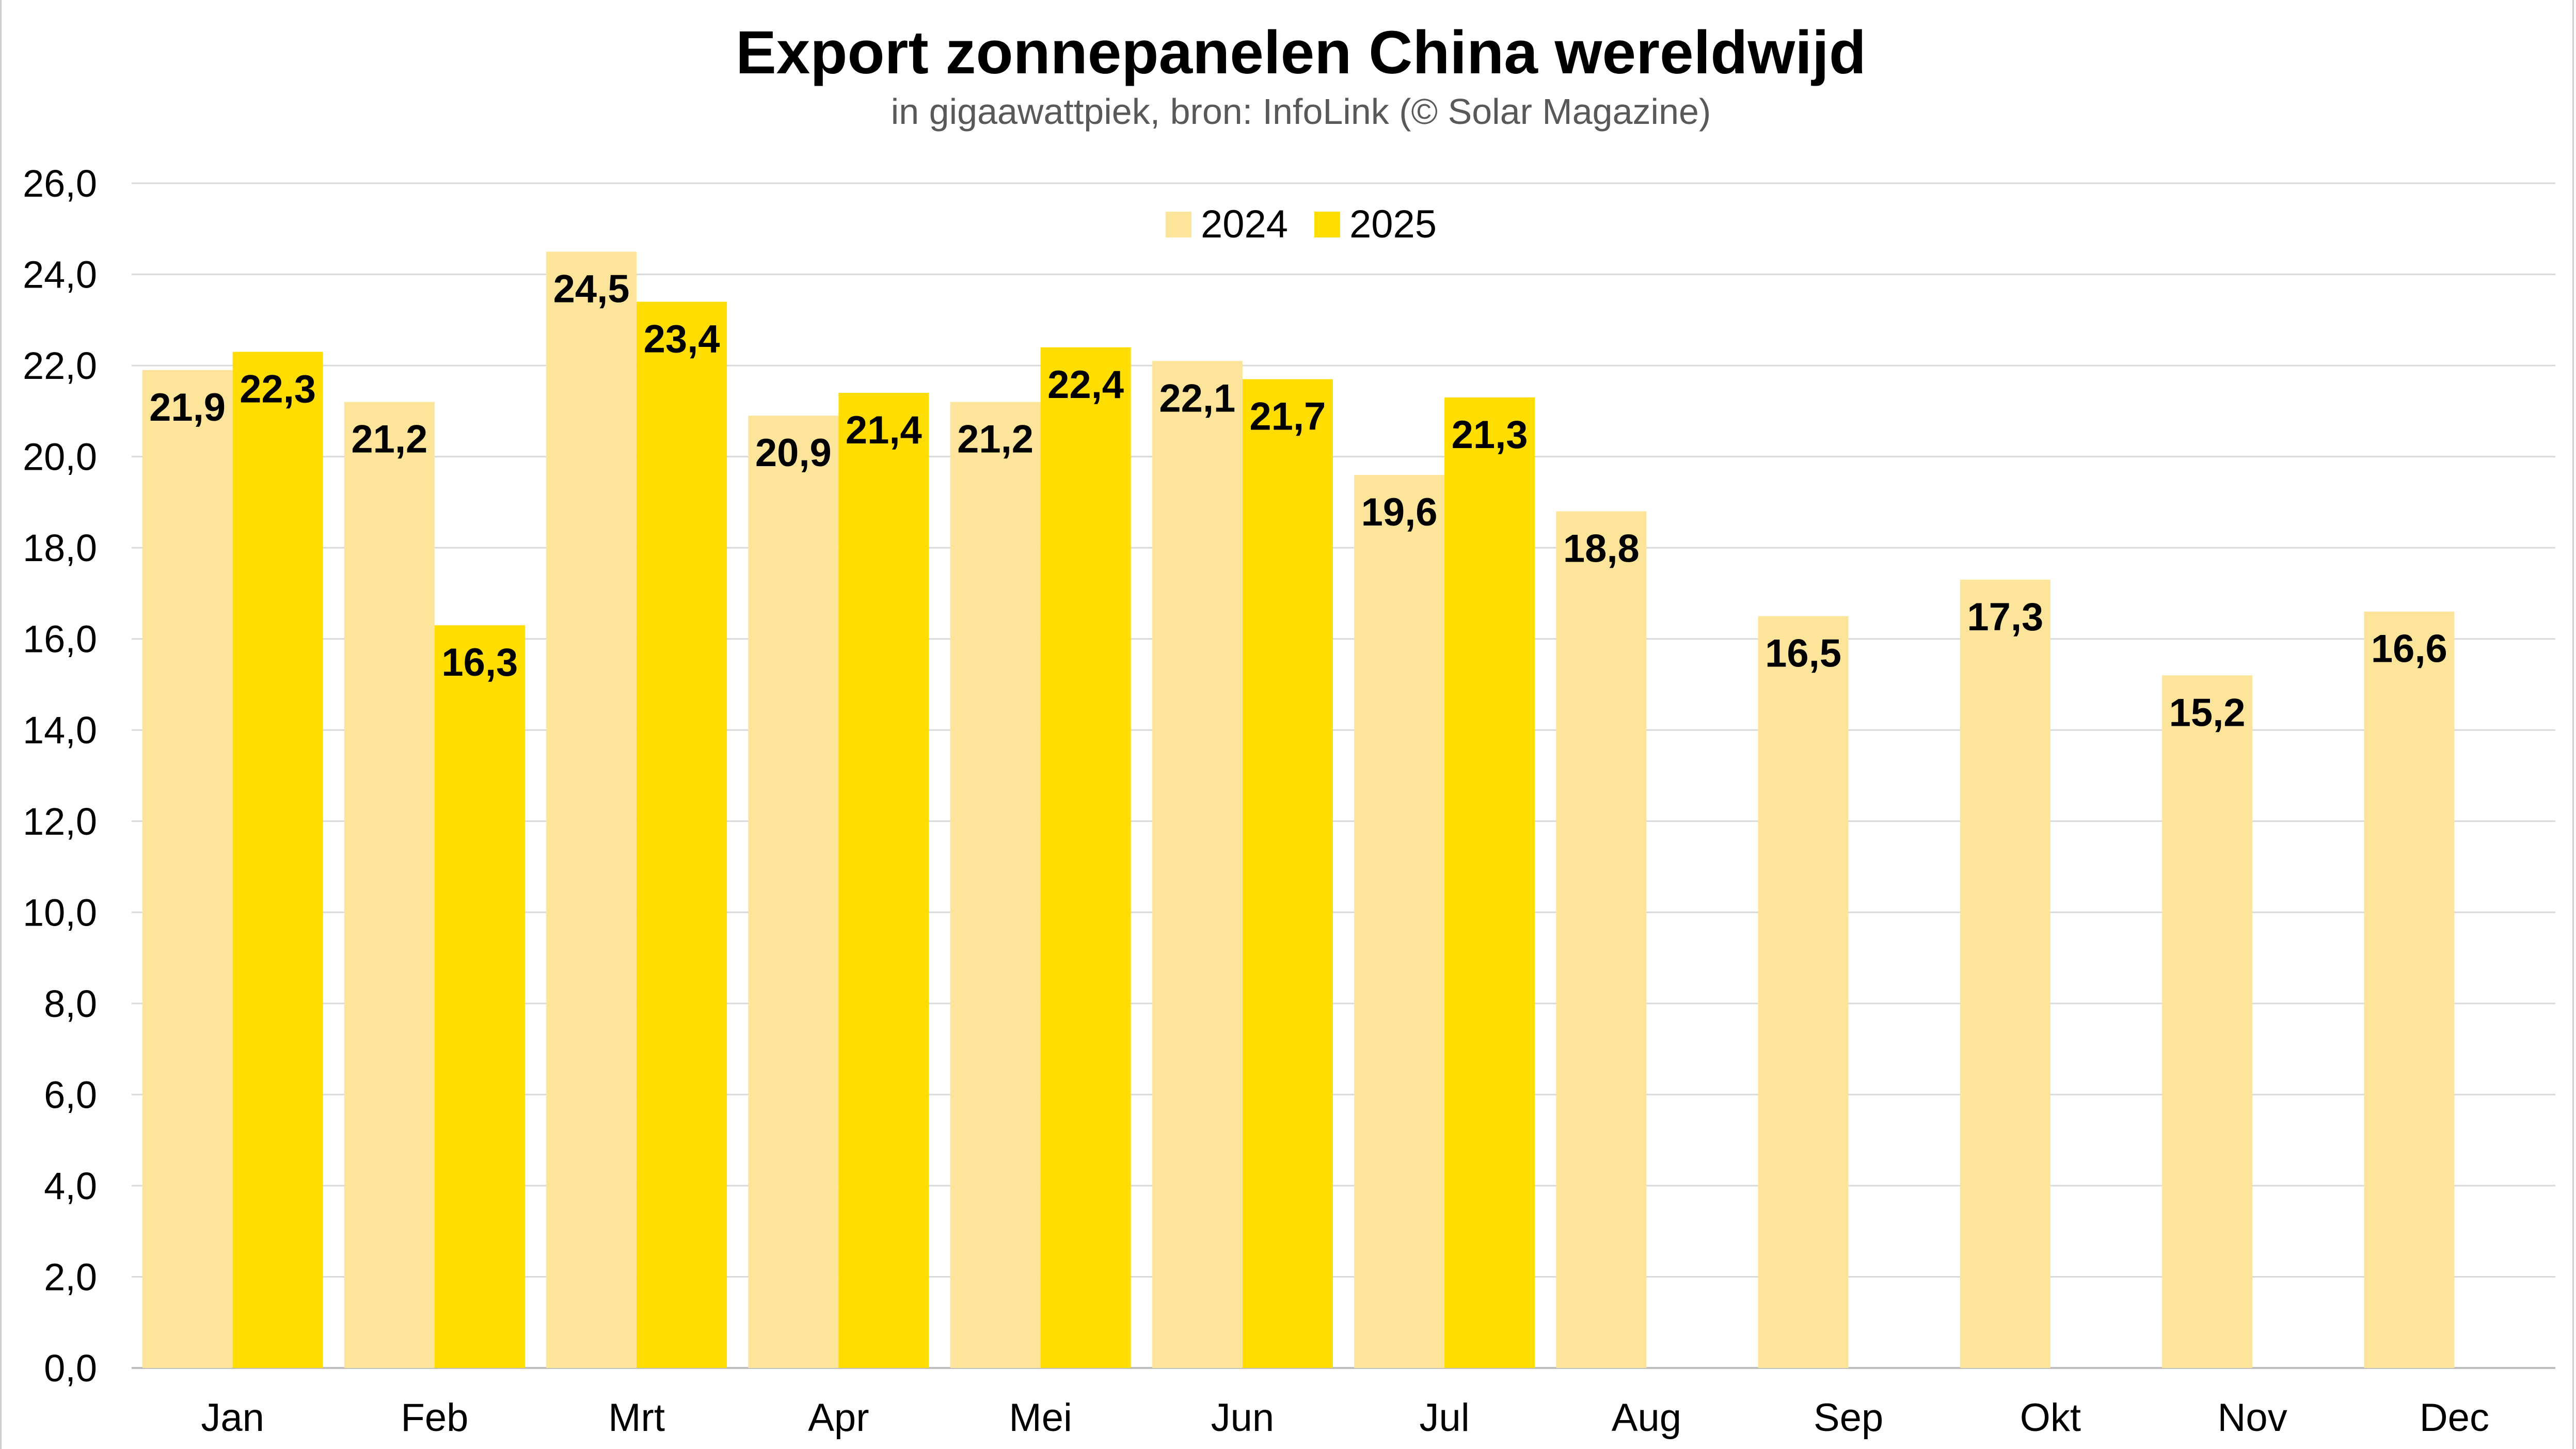 The image size is (2576, 1449). What do you see at coordinates (389, 885) in the screenshot?
I see `bar-2024-feb` at bounding box center [389, 885].